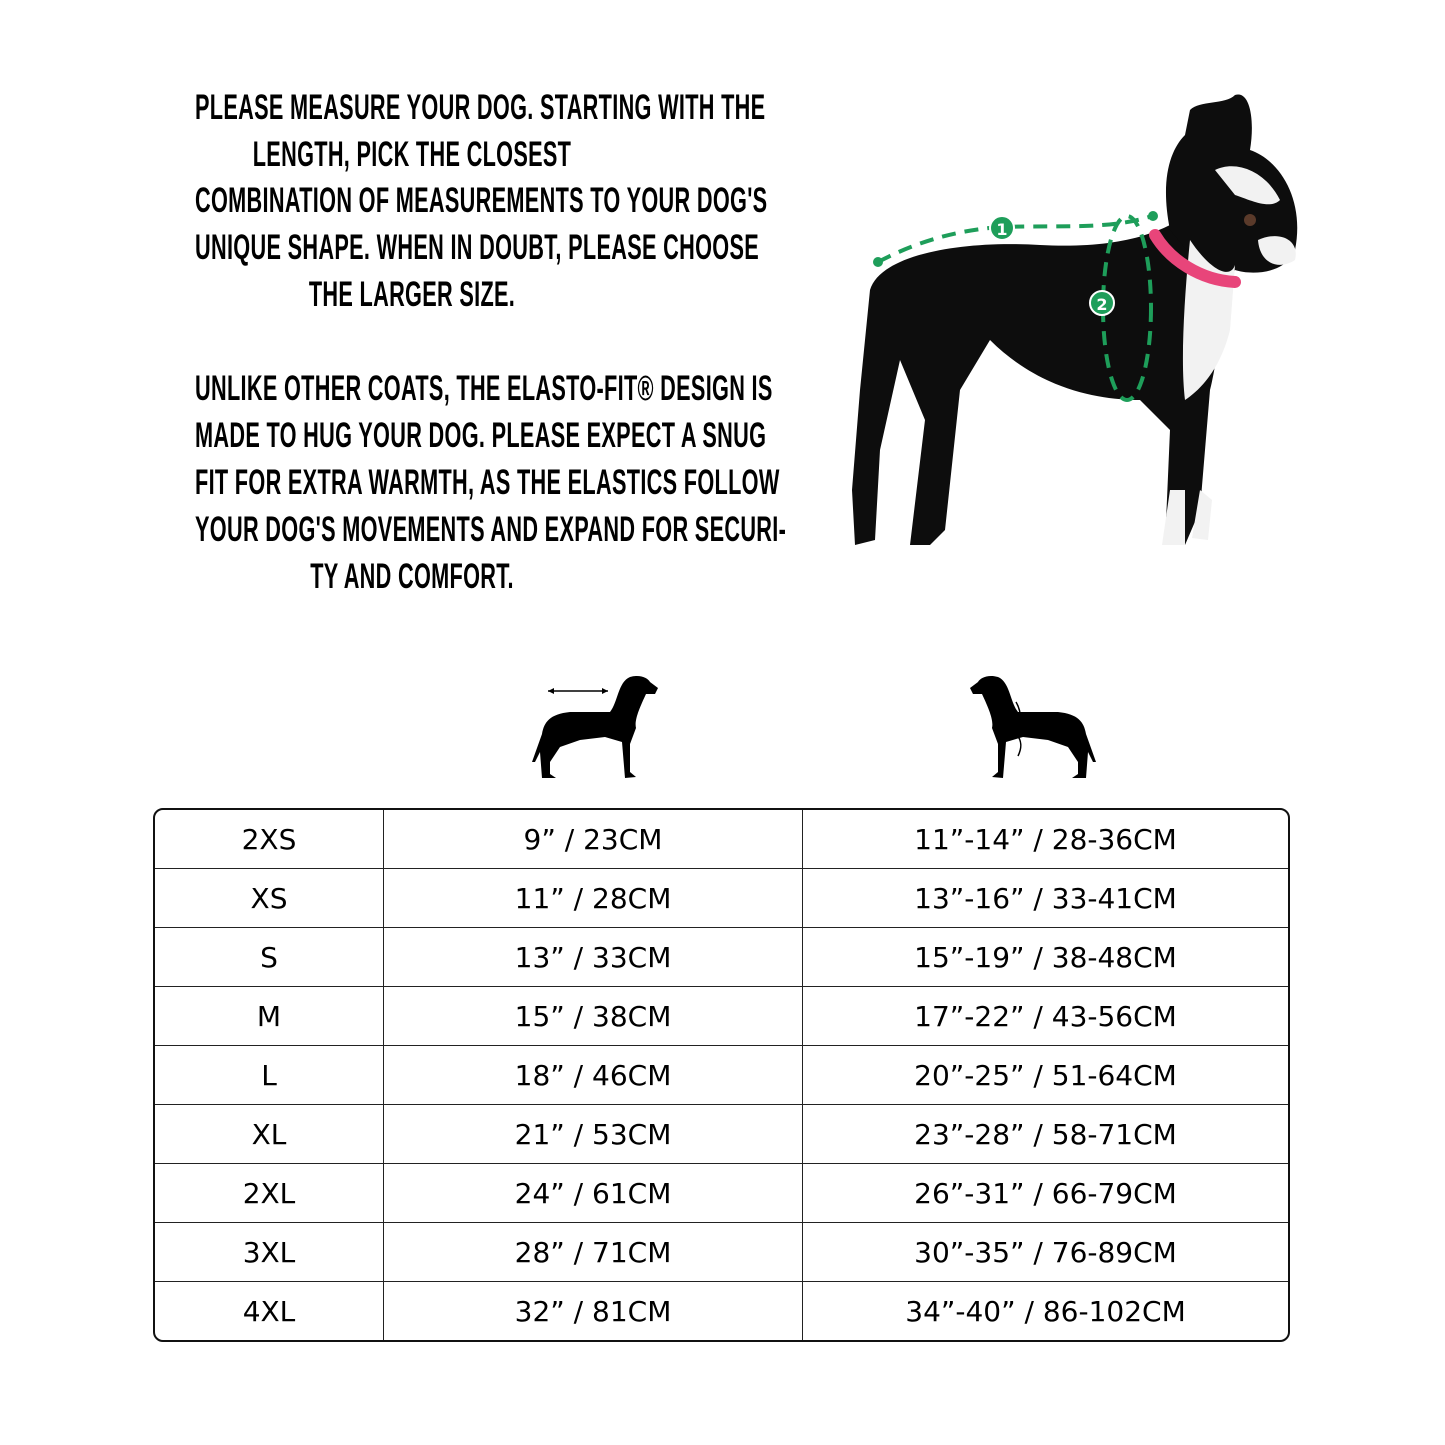  Describe the element at coordinates (1045, 957) in the screenshot. I see `chest-cell: 15”-19” / 38-48CM` at that location.